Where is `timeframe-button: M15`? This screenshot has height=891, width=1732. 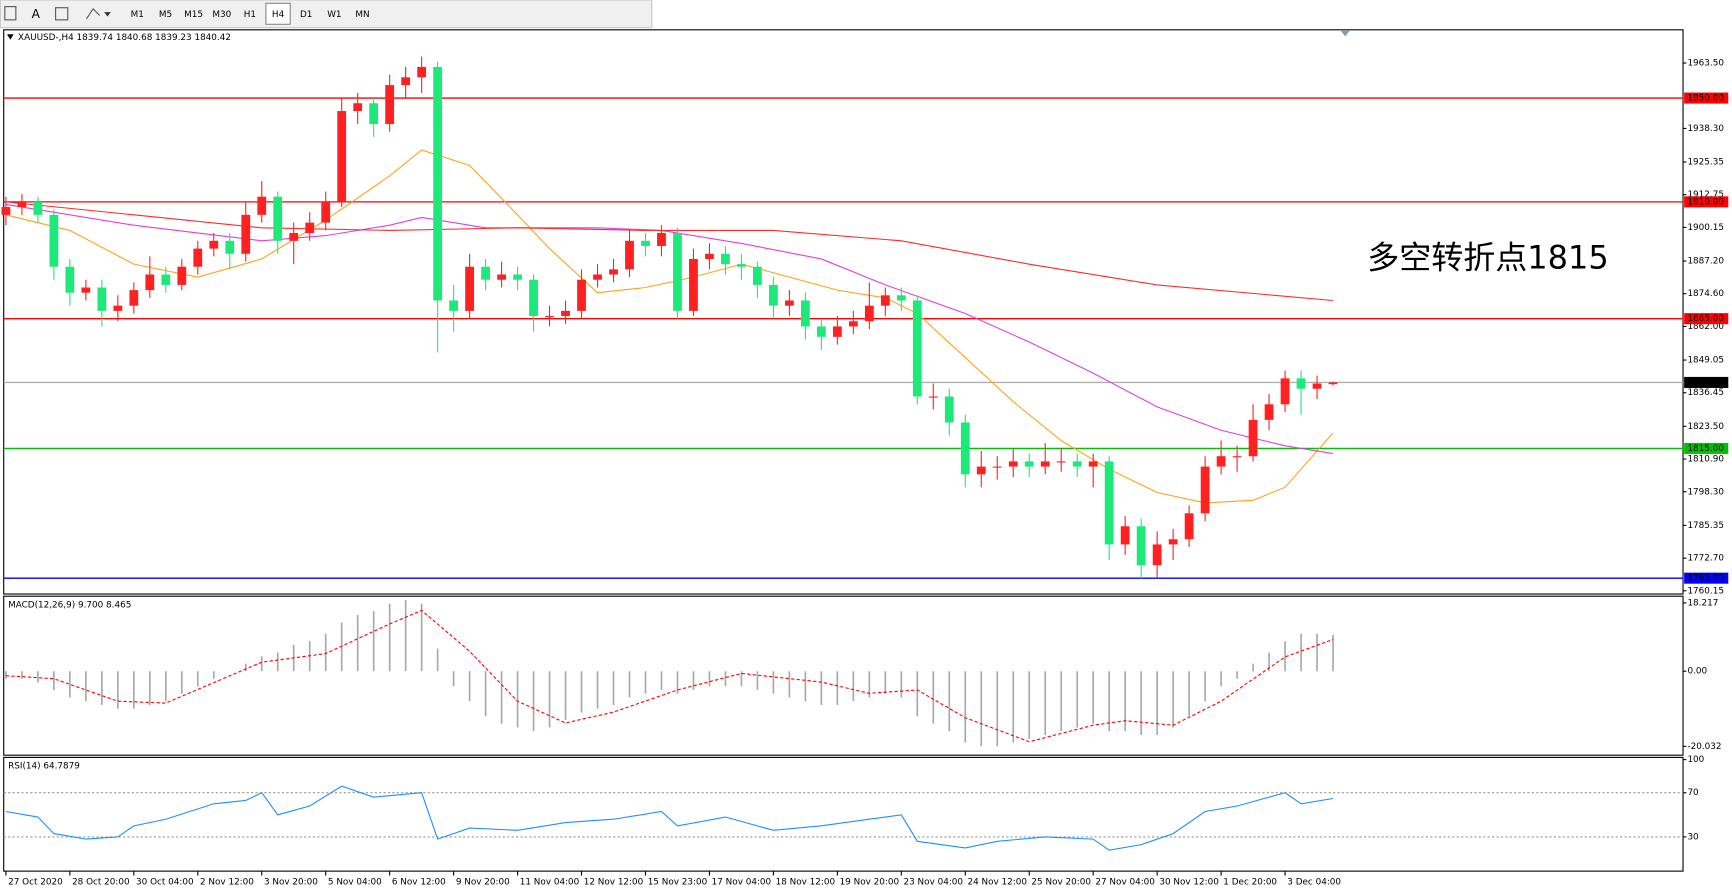 timeframe-button: M15 is located at coordinates (193, 15).